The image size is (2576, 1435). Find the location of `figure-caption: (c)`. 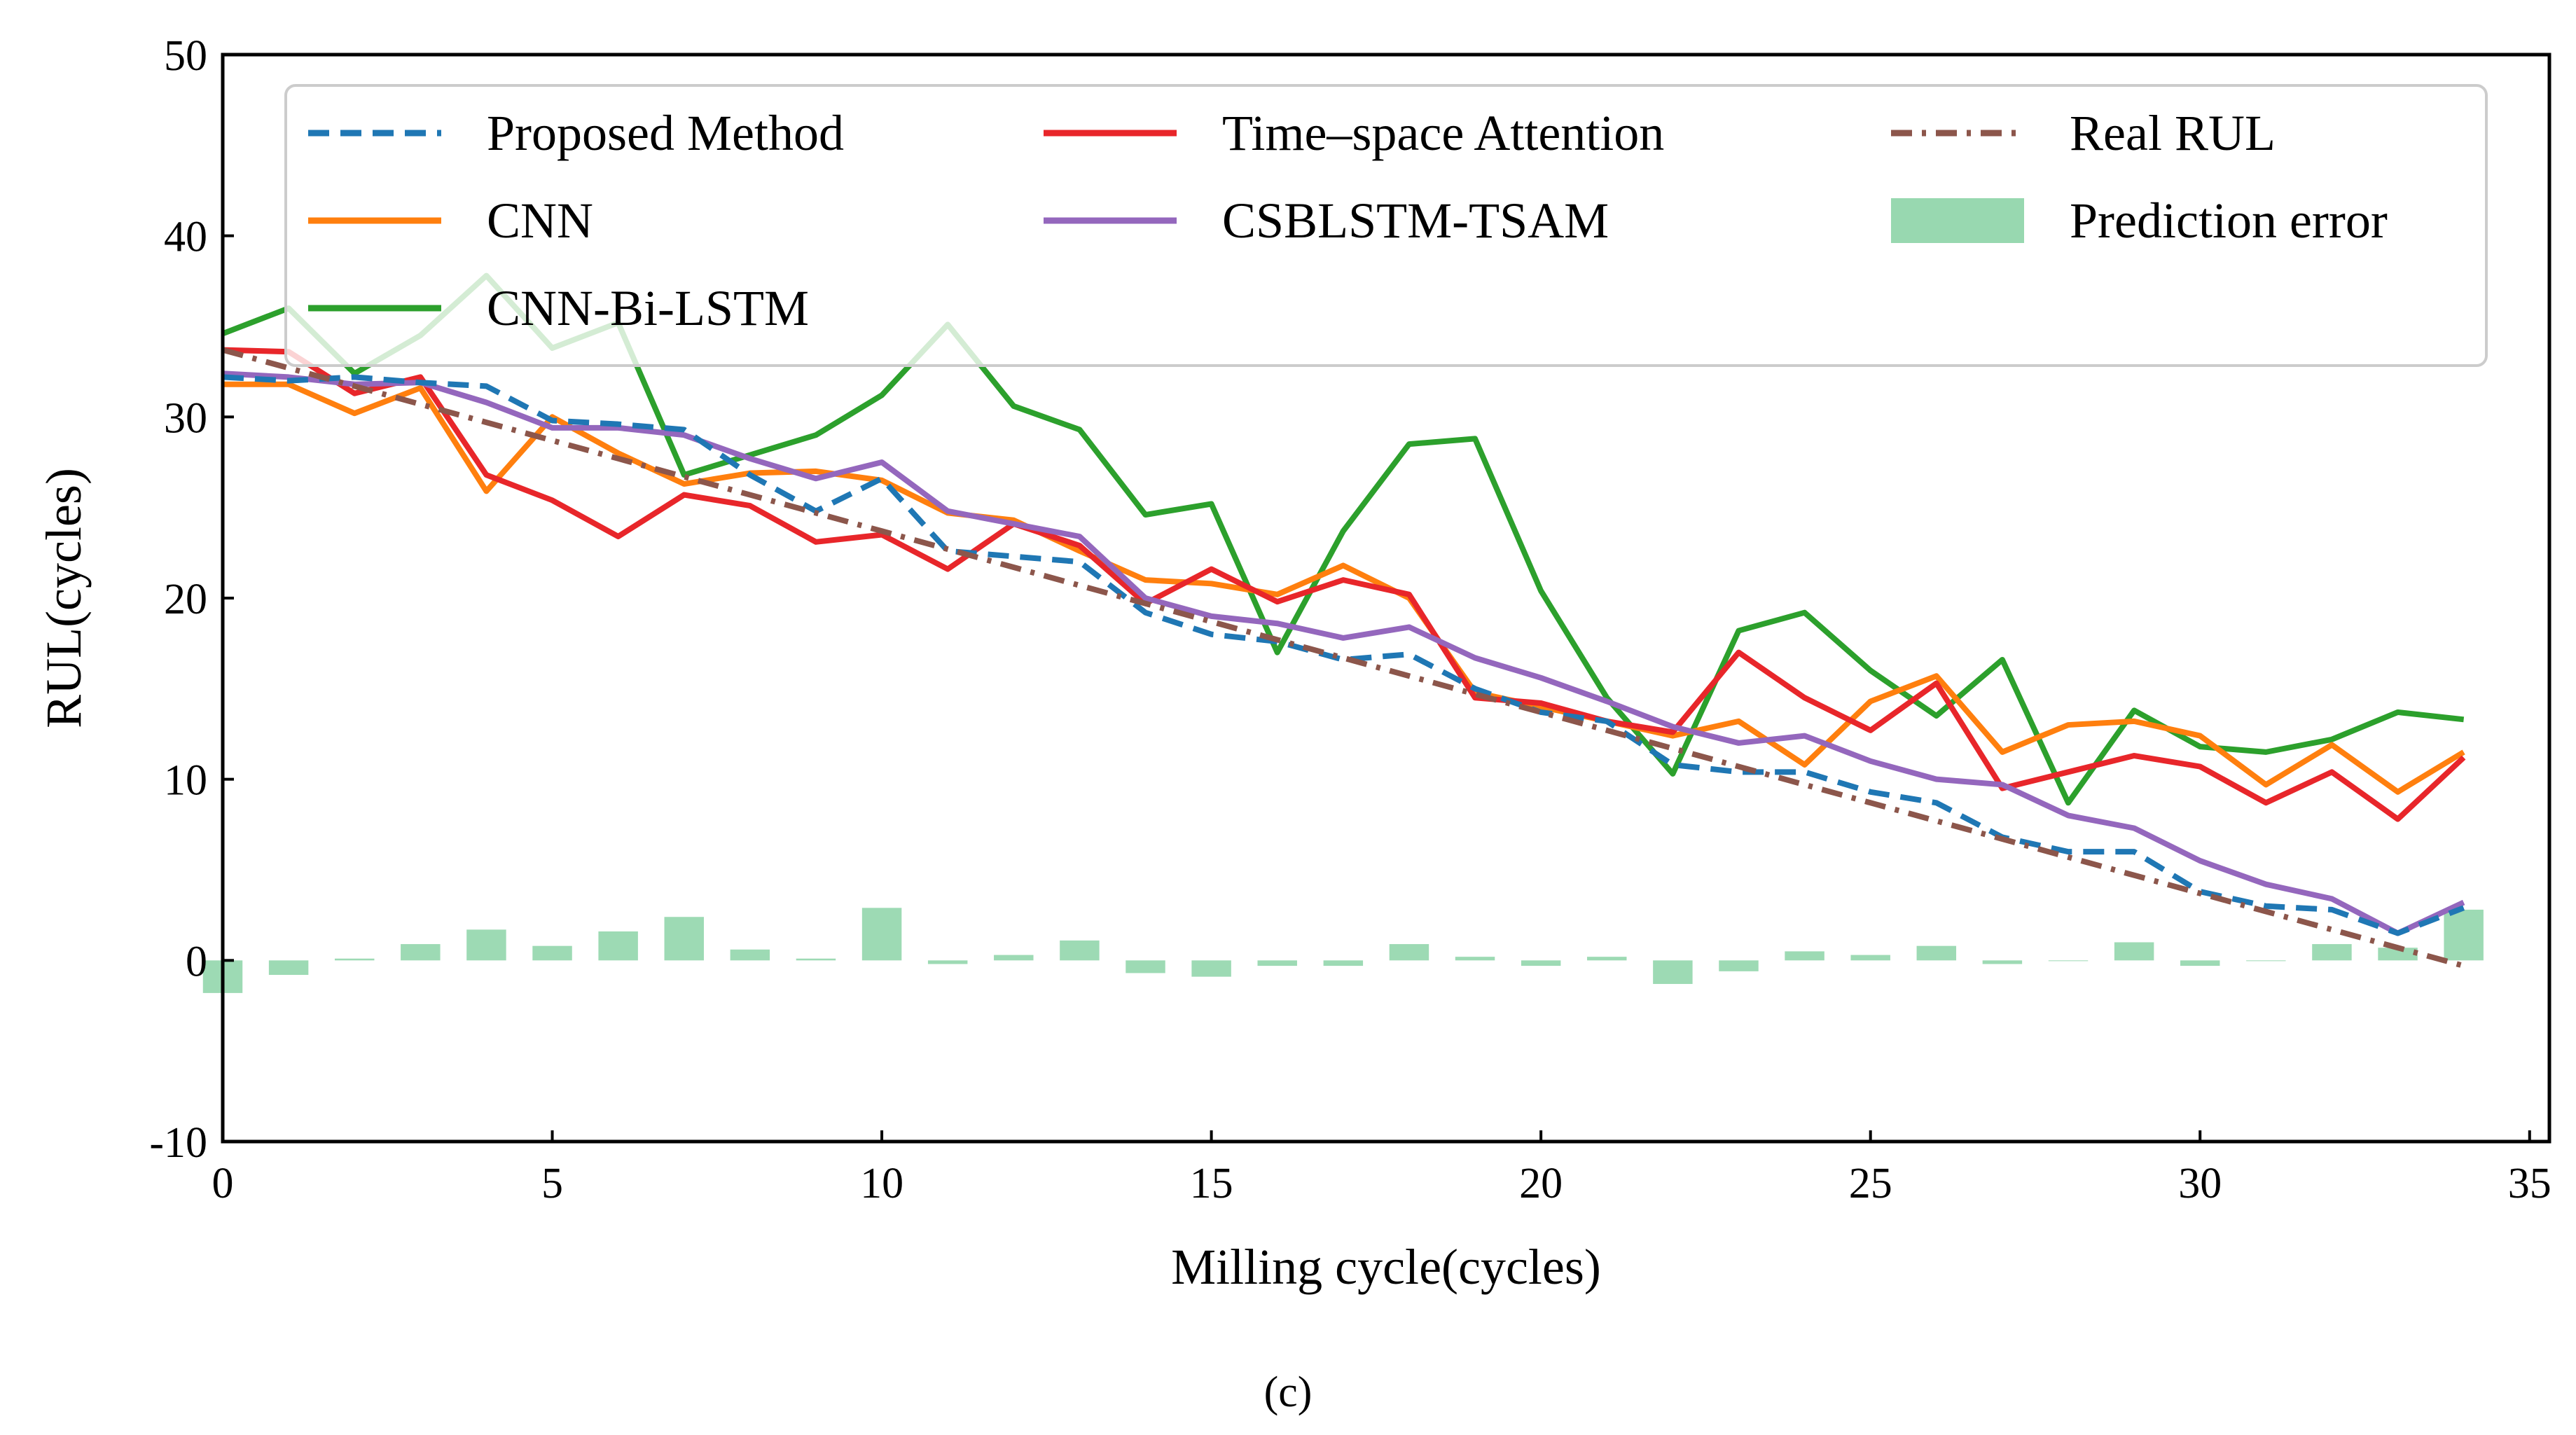

figure-caption: (c) is located at coordinates (1289, 1392).